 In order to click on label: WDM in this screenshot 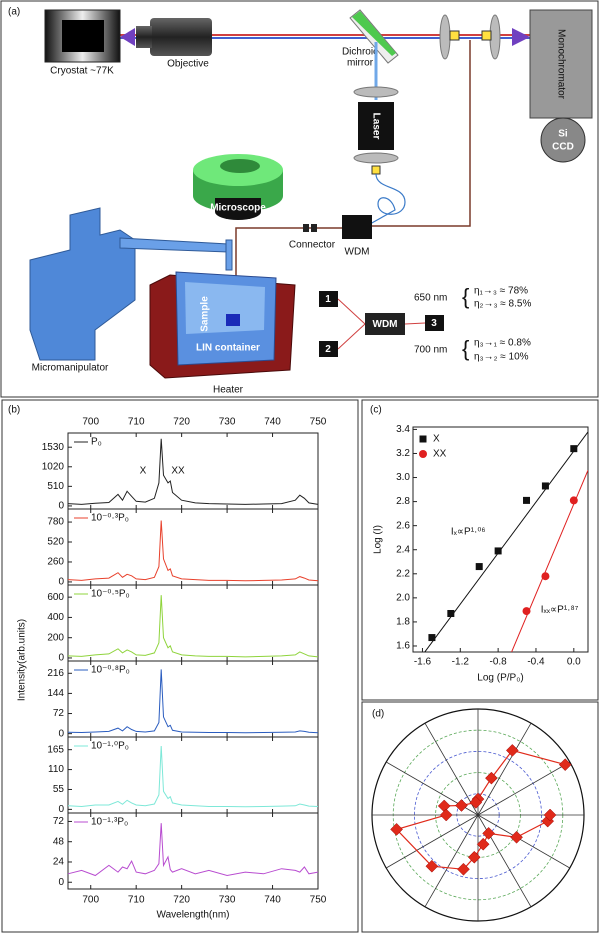, I will do `click(385, 324)`.